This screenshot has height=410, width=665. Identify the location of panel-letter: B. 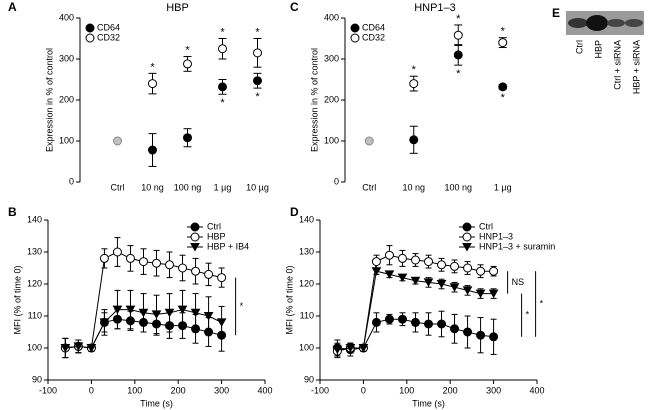
(12, 212).